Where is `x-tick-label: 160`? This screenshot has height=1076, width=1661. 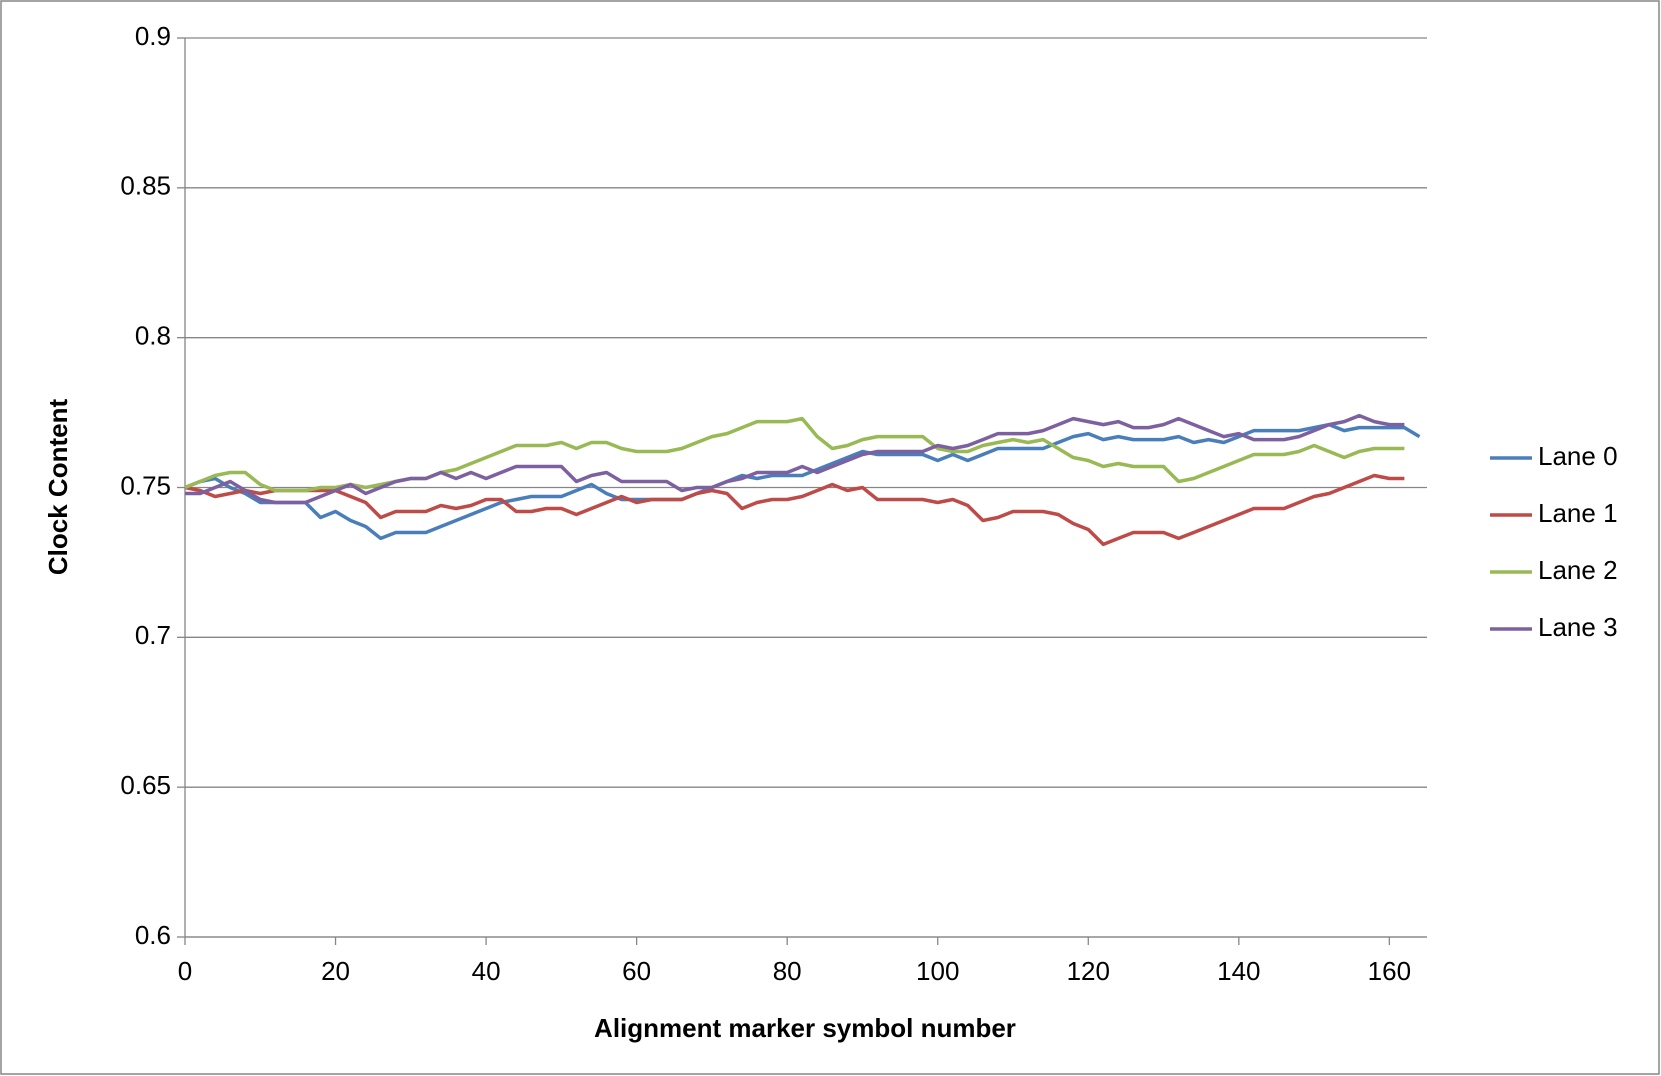 x-tick-label: 160 is located at coordinates (1389, 971).